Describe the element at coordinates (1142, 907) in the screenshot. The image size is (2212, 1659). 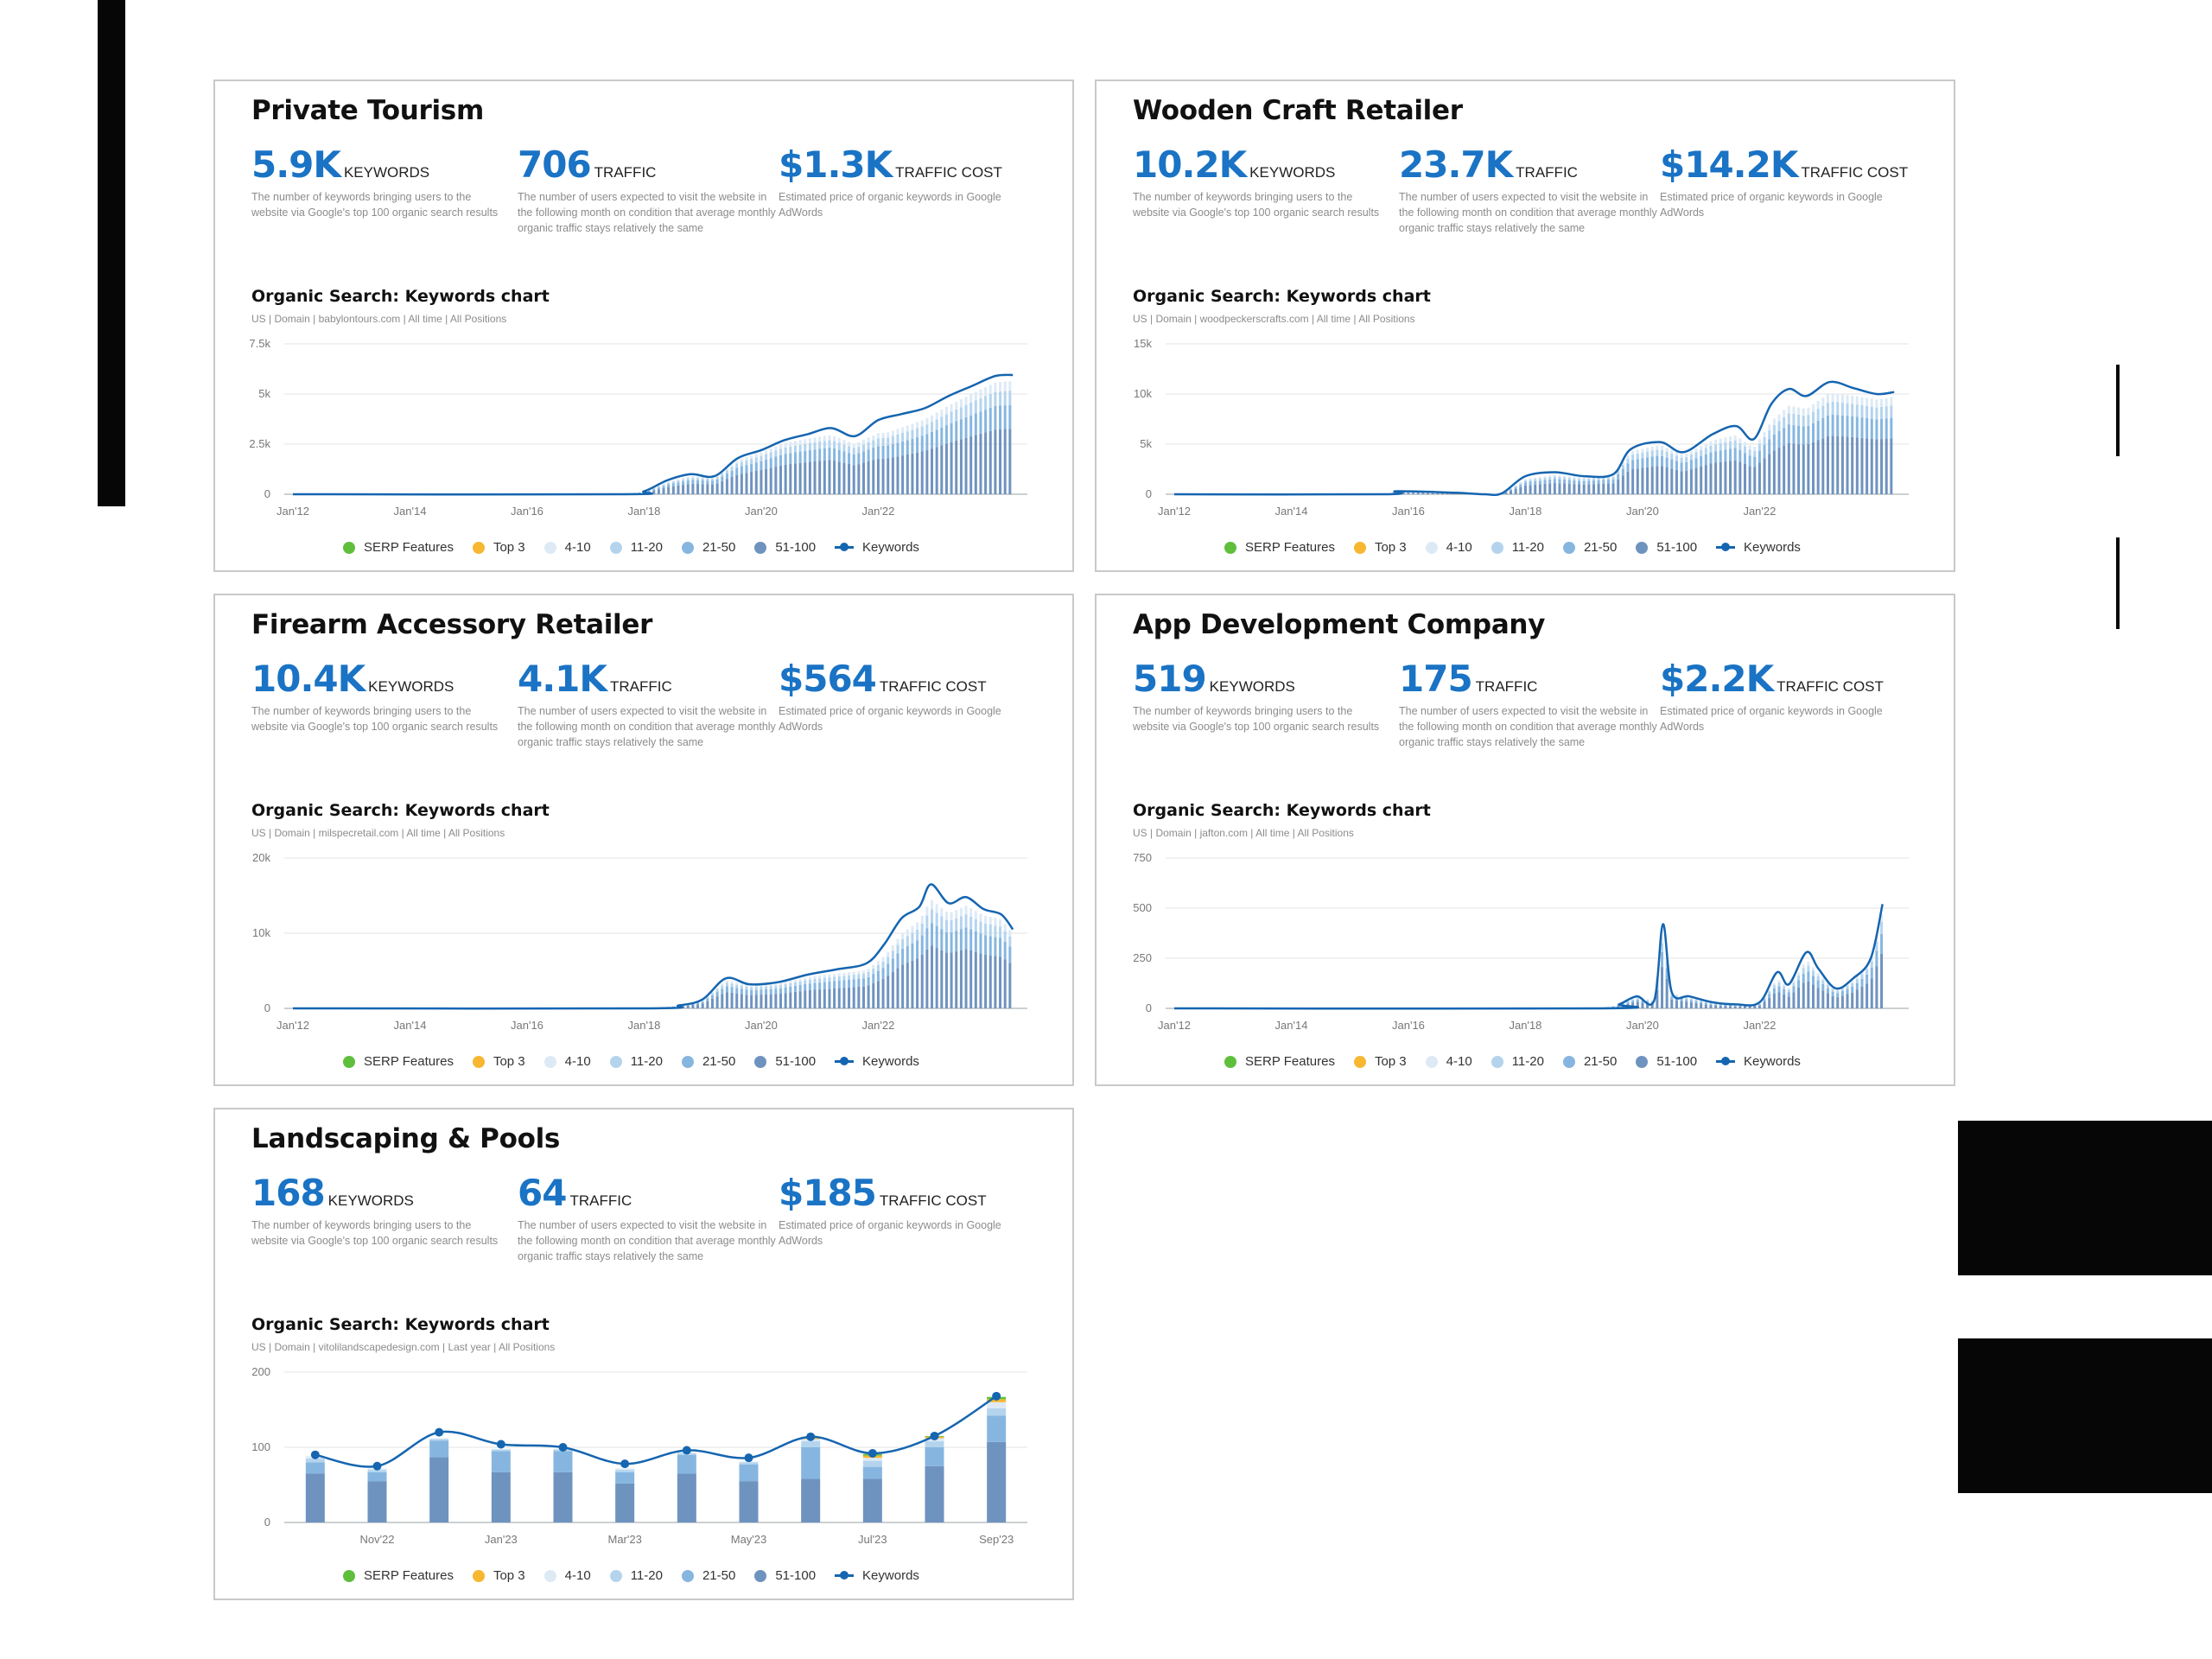
I see `y-tick-label: 500` at that location.